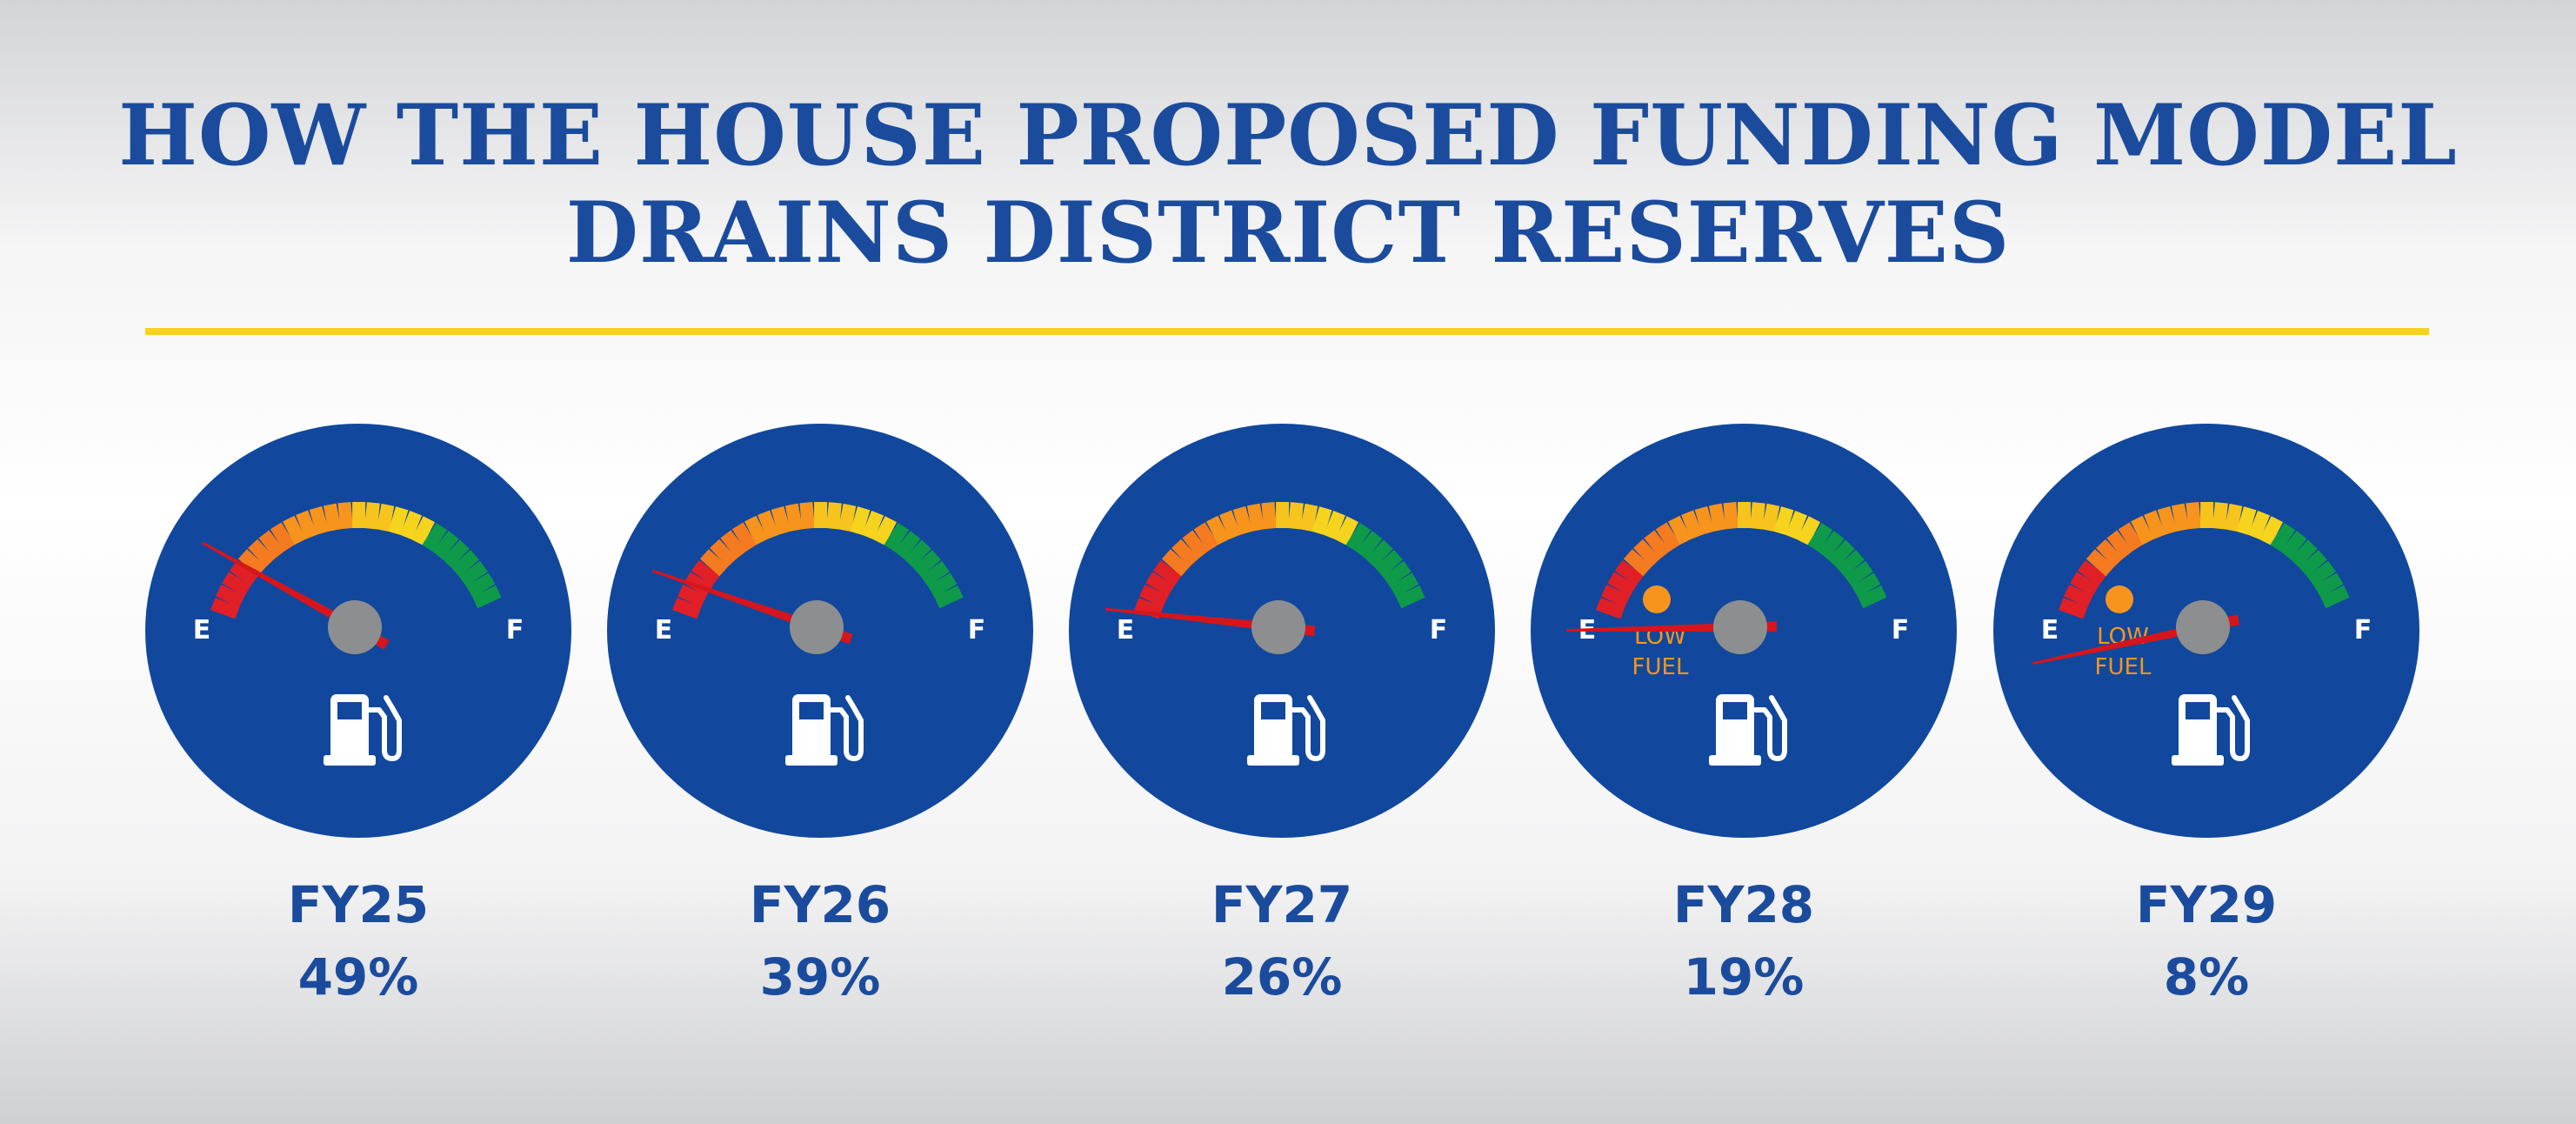 This screenshot has height=1124, width=2576. I want to click on low-fuel-label: FUEL, so click(2123, 667).